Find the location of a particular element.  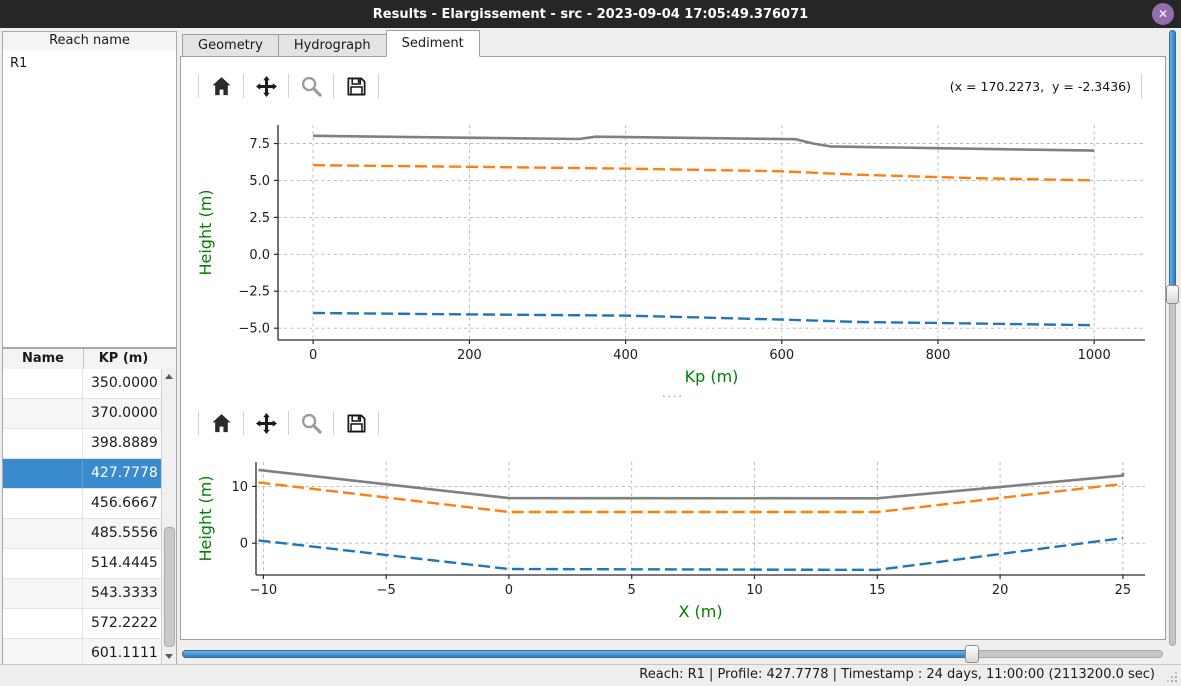

x-axis-label: Kp (m) is located at coordinates (712, 376).